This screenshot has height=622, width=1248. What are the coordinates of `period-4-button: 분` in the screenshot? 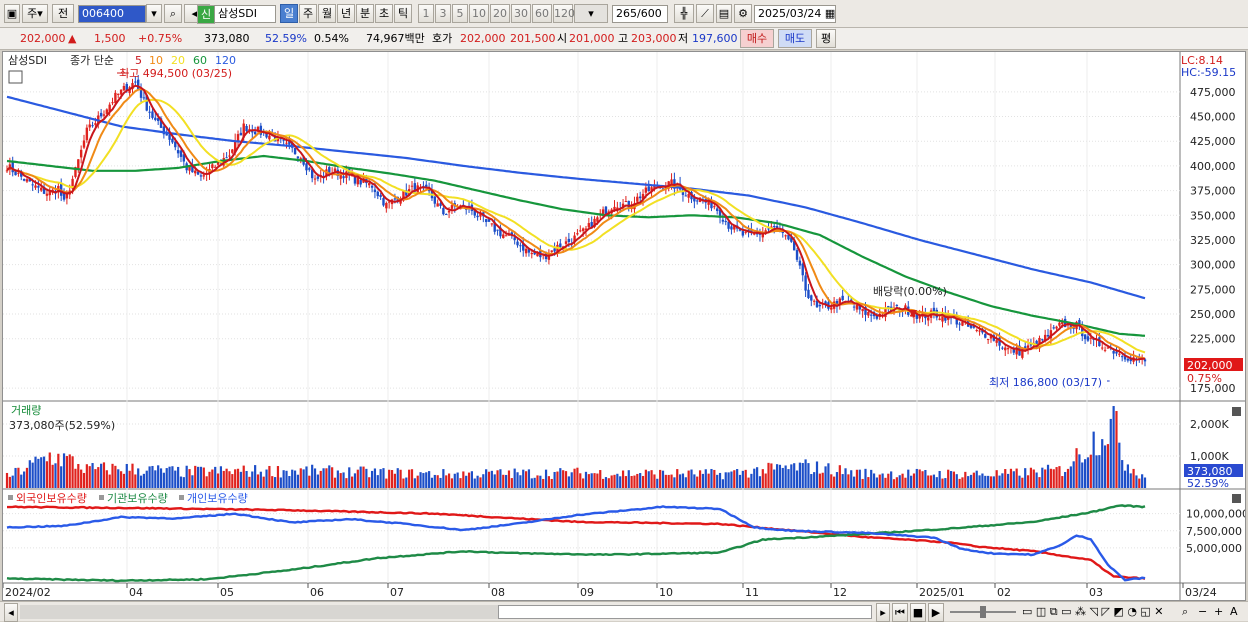 It's located at (365, 13).